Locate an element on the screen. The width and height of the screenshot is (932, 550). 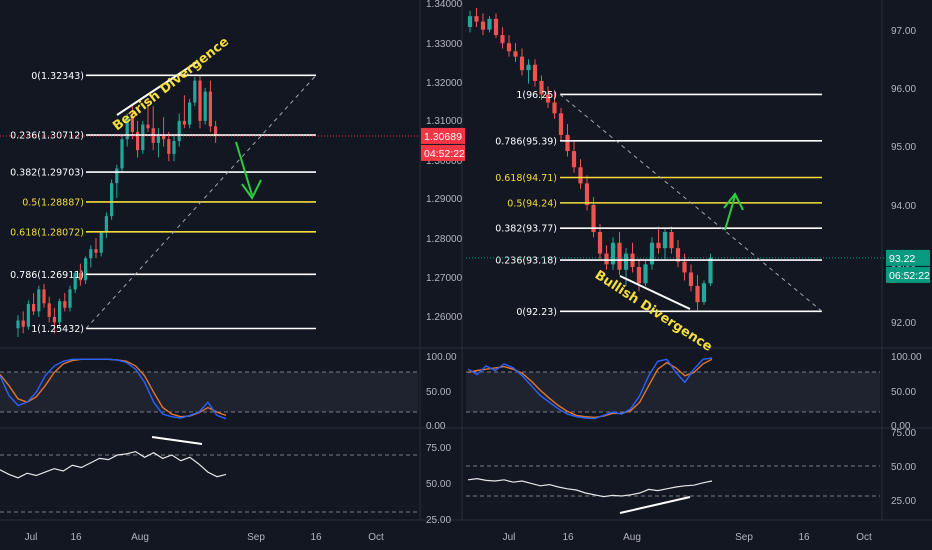
y-tick-label: 1.27000 is located at coordinates (444, 278).